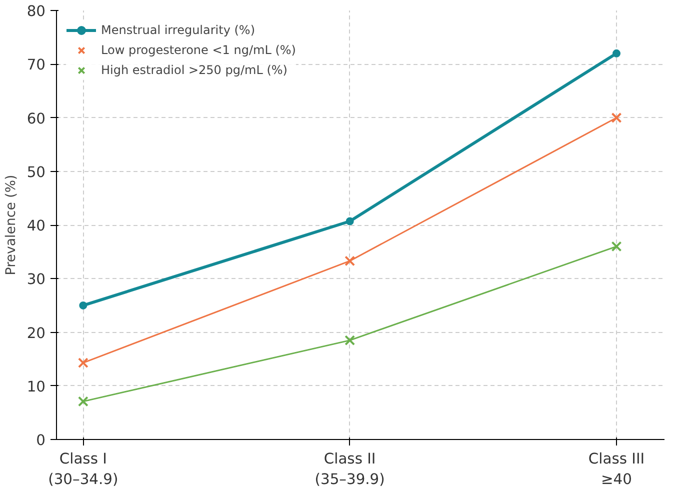 Image resolution: width=684 pixels, height=493 pixels. I want to click on x-tick-label: Class III ≥40, so click(616, 469).